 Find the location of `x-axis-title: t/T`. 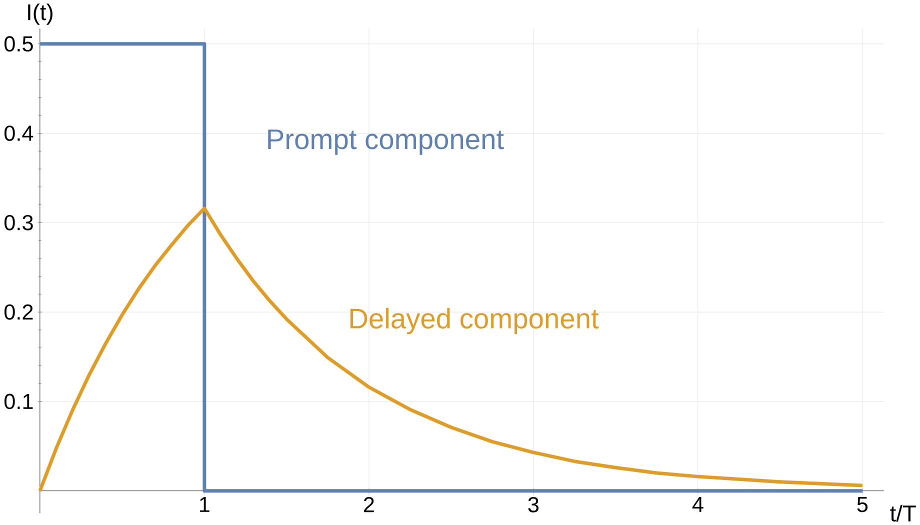

x-axis-title: t/T is located at coordinates (903, 513).